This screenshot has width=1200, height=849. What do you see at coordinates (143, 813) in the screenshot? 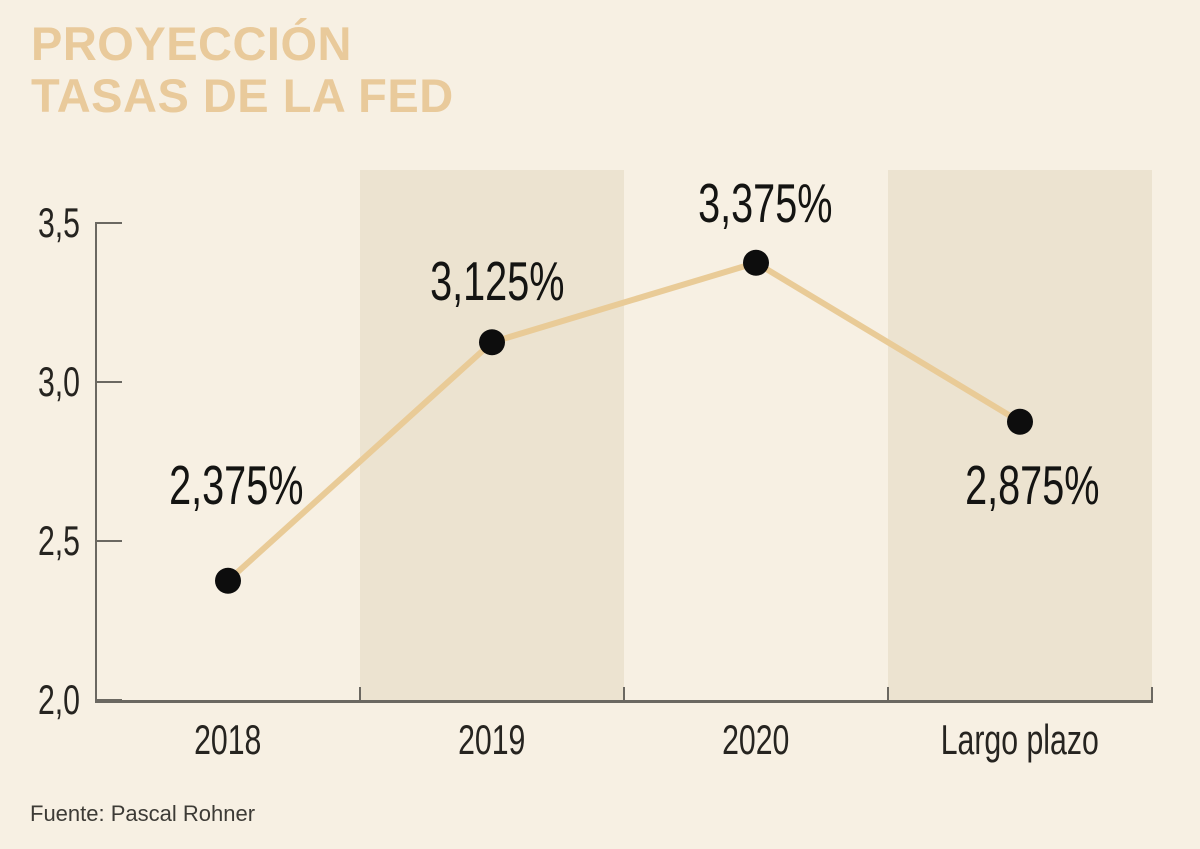
I see `source-credit: Fuente: Pascal Rohner` at bounding box center [143, 813].